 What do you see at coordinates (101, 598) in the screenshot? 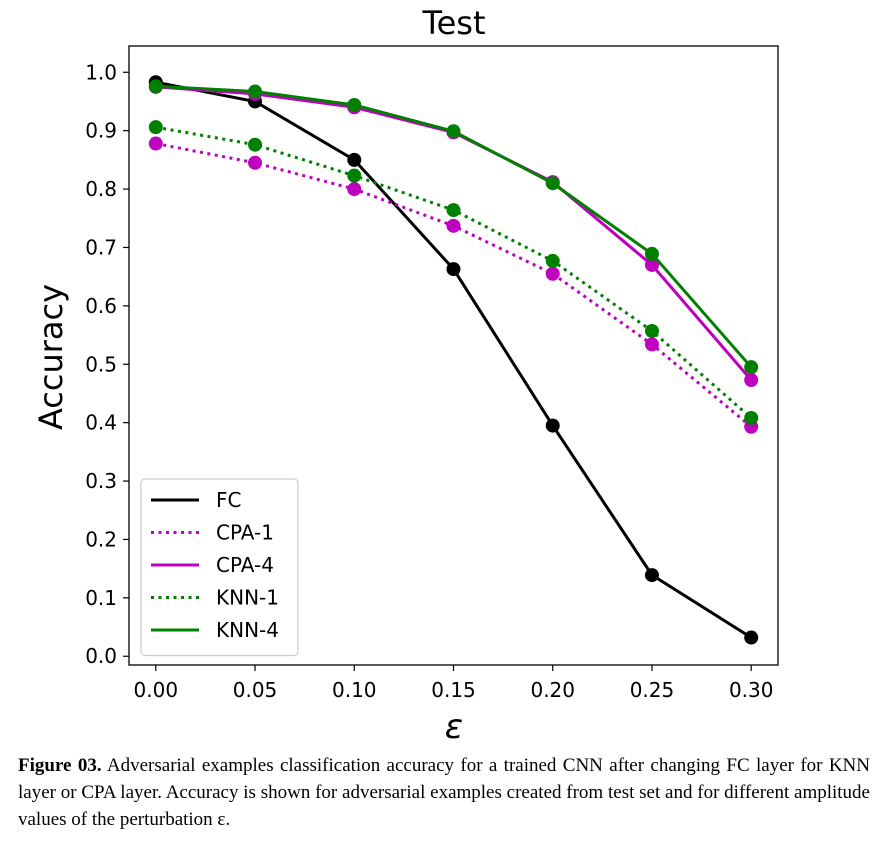
I see `y-tick-label: 0.1` at bounding box center [101, 598].